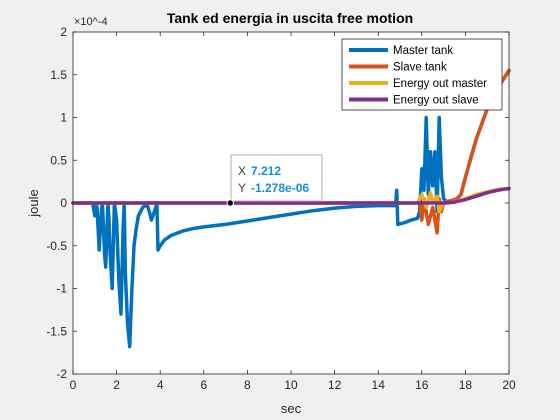 This screenshot has width=560, height=420. What do you see at coordinates (466, 385) in the screenshot?
I see `x-tick-label: 18` at bounding box center [466, 385].